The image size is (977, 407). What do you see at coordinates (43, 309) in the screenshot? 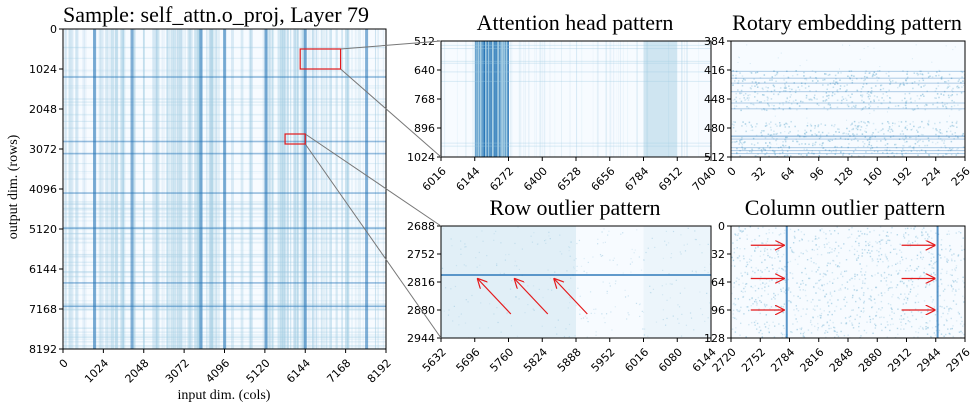
I see `y-tick-label: 7168` at bounding box center [43, 309].